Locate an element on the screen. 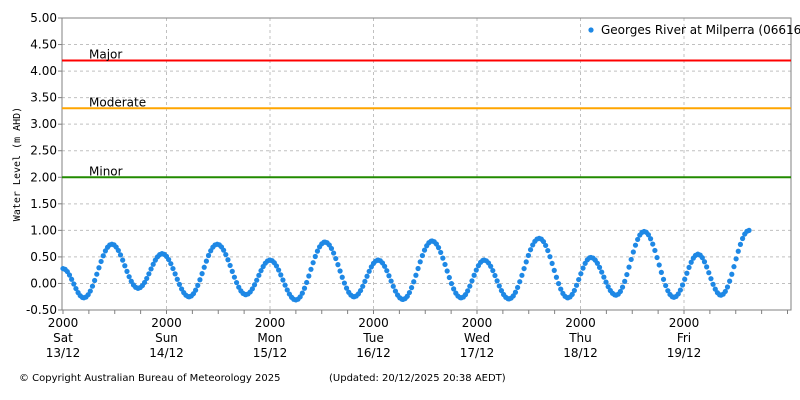 This screenshot has height=400, width=800. x-tick-day: Sun is located at coordinates (166, 338).